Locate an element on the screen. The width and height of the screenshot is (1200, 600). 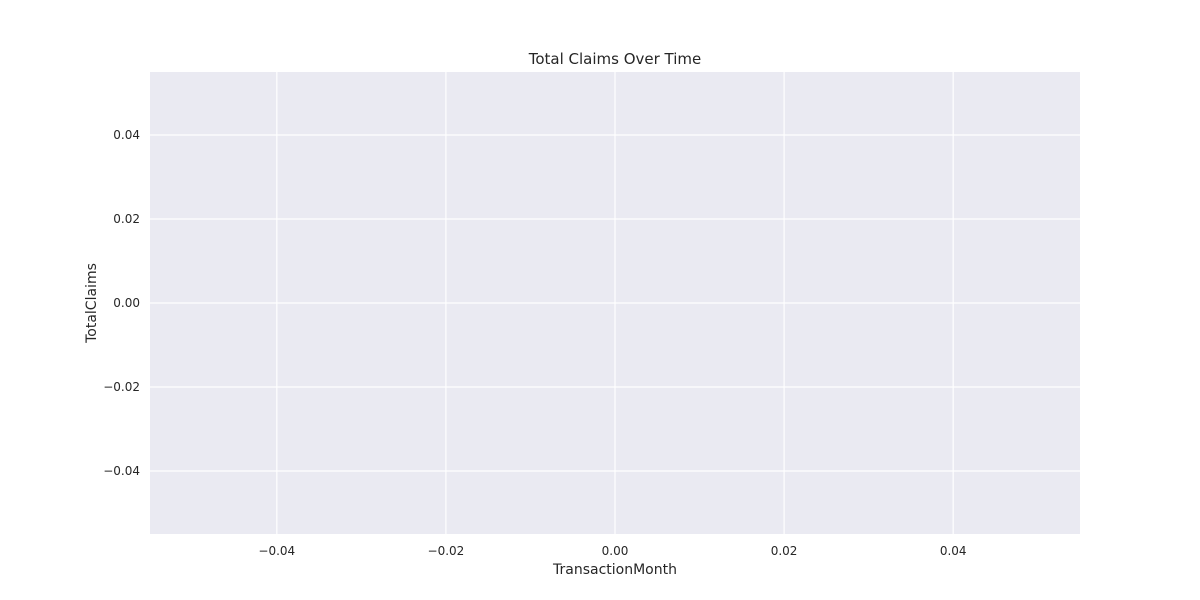
y-tick-label: 0.04 is located at coordinates (126, 135).